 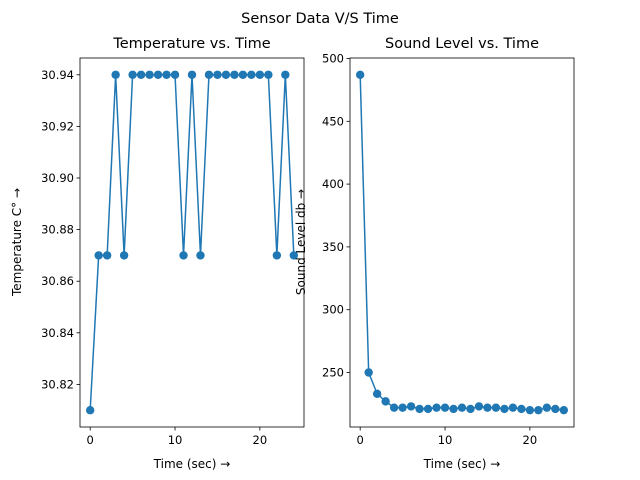 What do you see at coordinates (57, 75) in the screenshot?
I see `temperature-y-tick-label: 30.94` at bounding box center [57, 75].